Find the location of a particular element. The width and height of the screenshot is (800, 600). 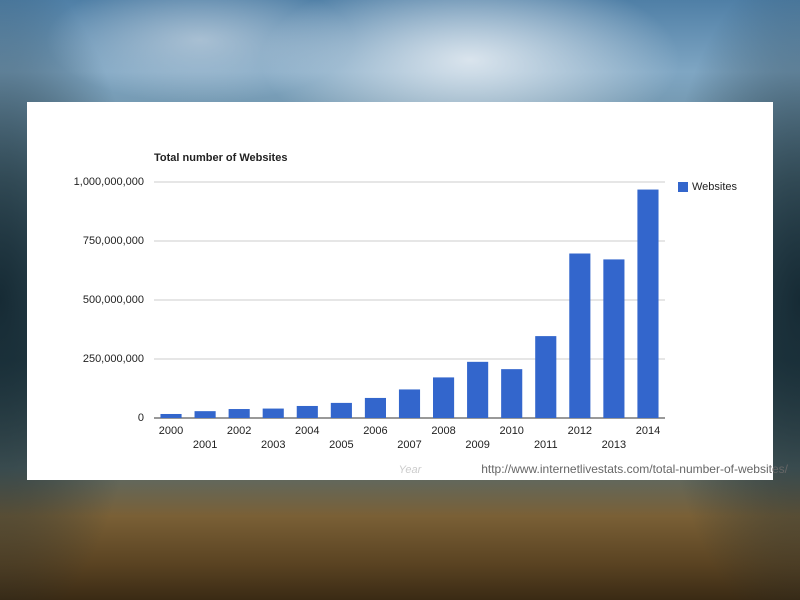

legend-label: Websites is located at coordinates (715, 187).